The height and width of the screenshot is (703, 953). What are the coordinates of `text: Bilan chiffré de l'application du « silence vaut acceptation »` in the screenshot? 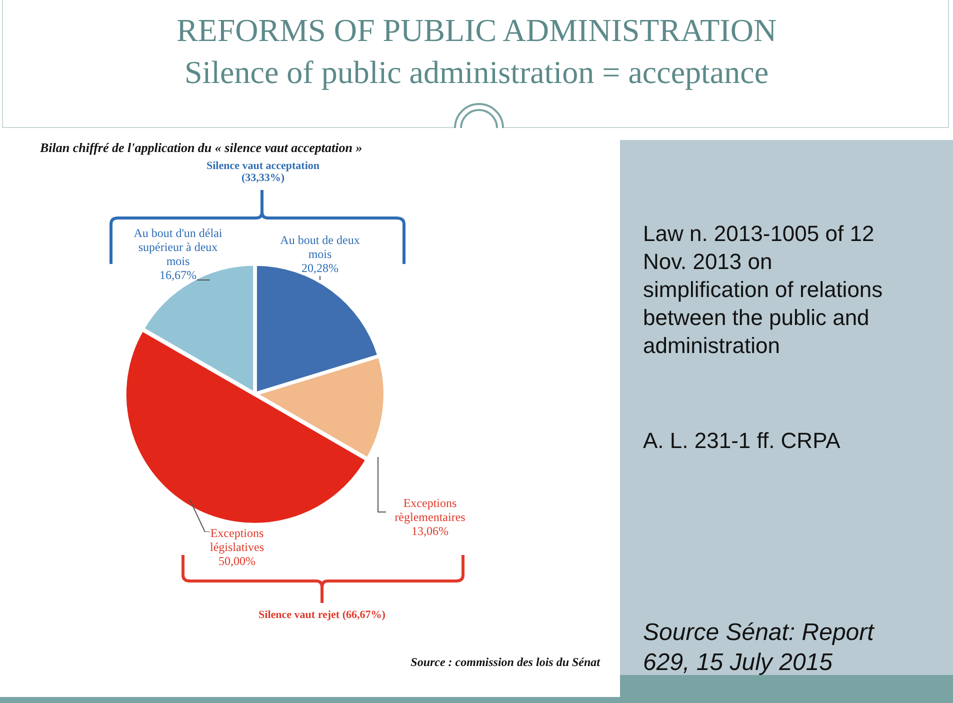 It's located at (202, 148).